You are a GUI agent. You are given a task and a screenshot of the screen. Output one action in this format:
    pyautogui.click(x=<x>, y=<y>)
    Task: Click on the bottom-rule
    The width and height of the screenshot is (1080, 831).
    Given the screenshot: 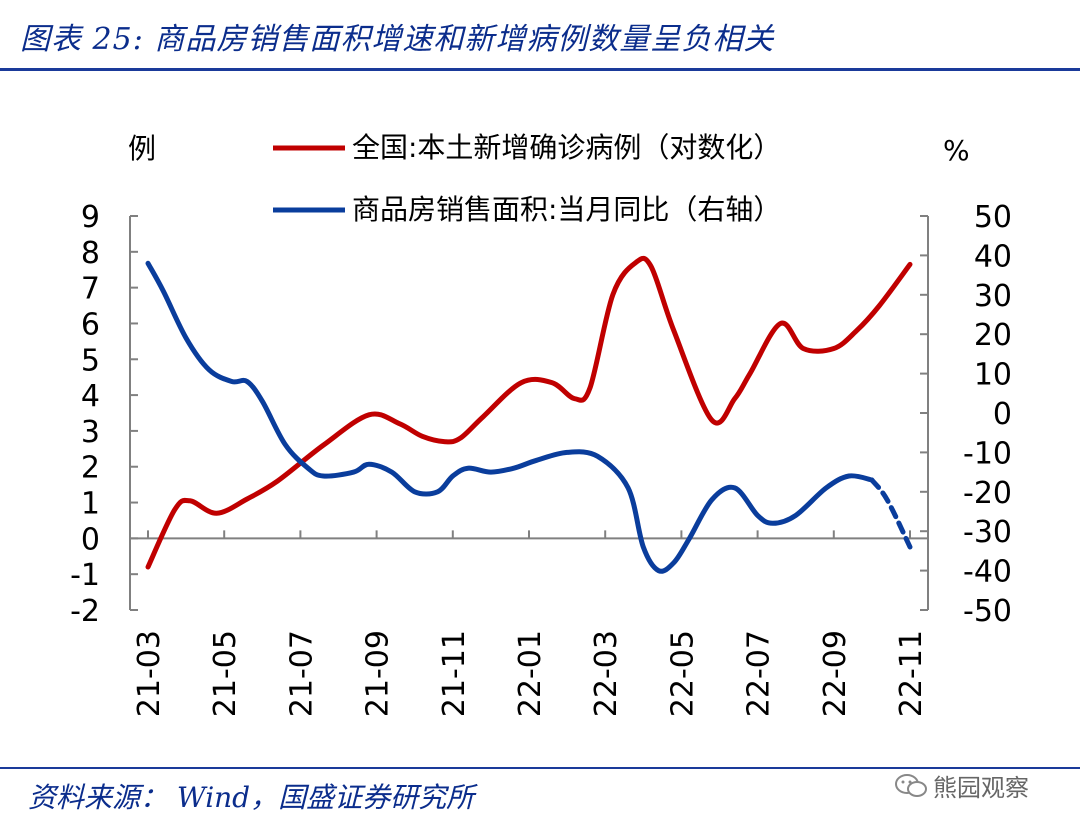 What is the action you would take?
    pyautogui.click(x=540, y=768)
    